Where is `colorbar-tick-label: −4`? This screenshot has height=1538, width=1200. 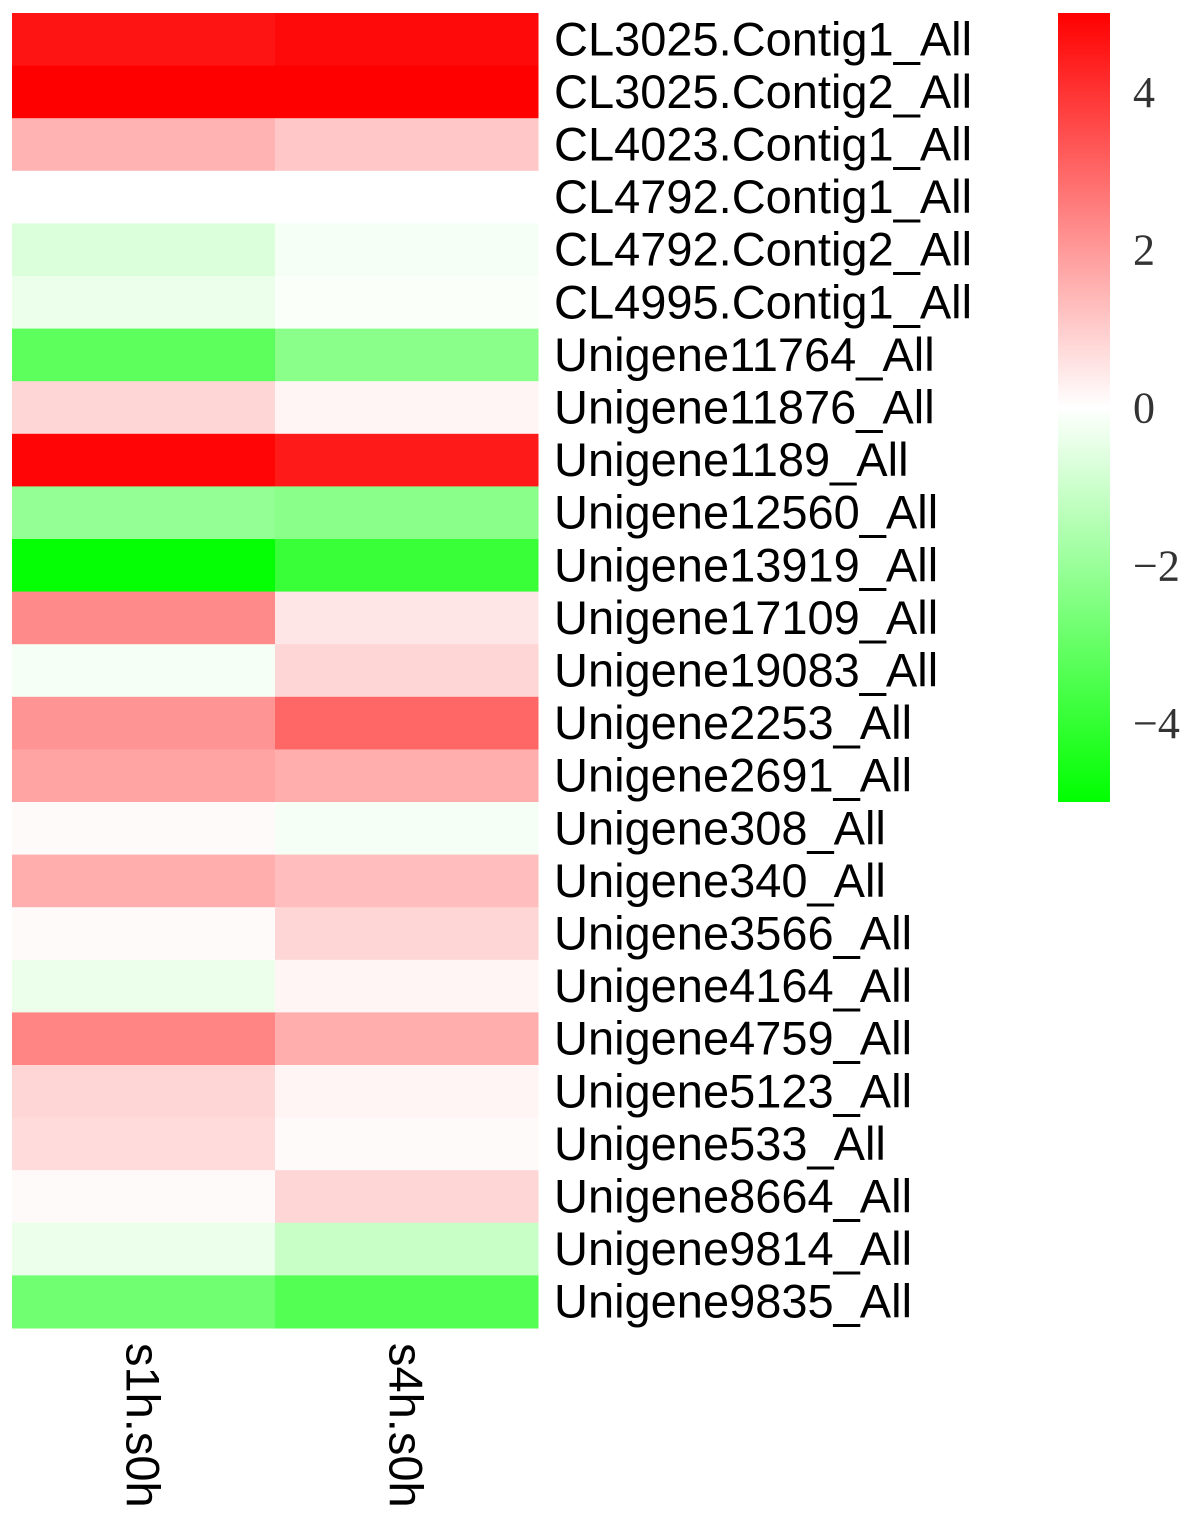 colorbar-tick-label: −4 is located at coordinates (1156, 723).